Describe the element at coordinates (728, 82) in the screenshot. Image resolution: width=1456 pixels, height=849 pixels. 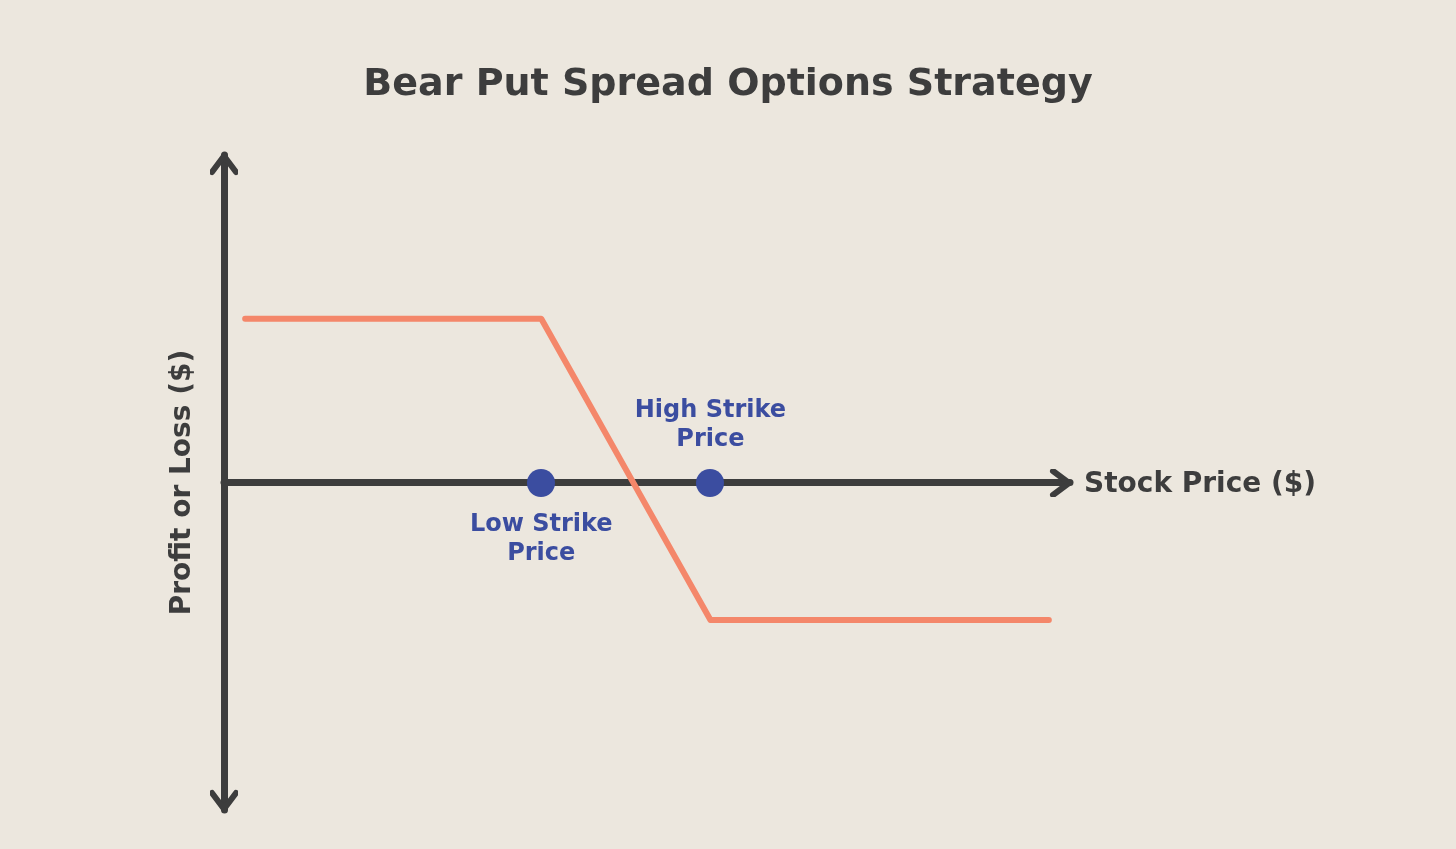
I see `chart-title: Bear Put Spread Options Strategy` at that location.